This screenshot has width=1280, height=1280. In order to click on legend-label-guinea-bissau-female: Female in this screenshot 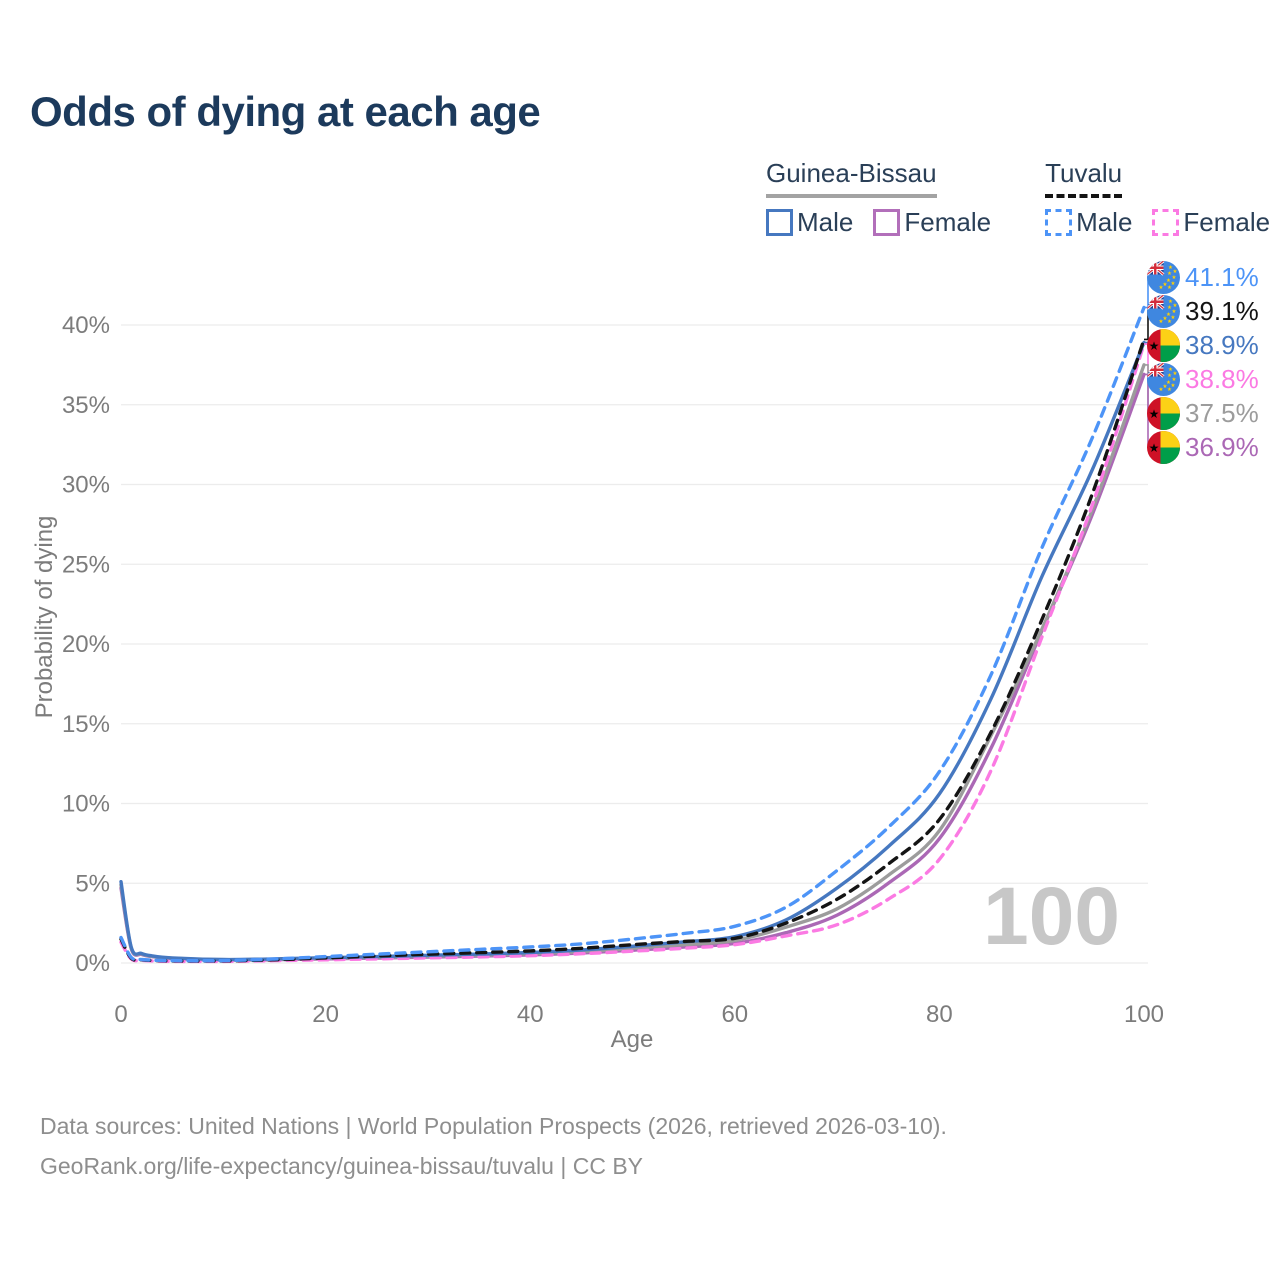, I will do `click(948, 222)`.